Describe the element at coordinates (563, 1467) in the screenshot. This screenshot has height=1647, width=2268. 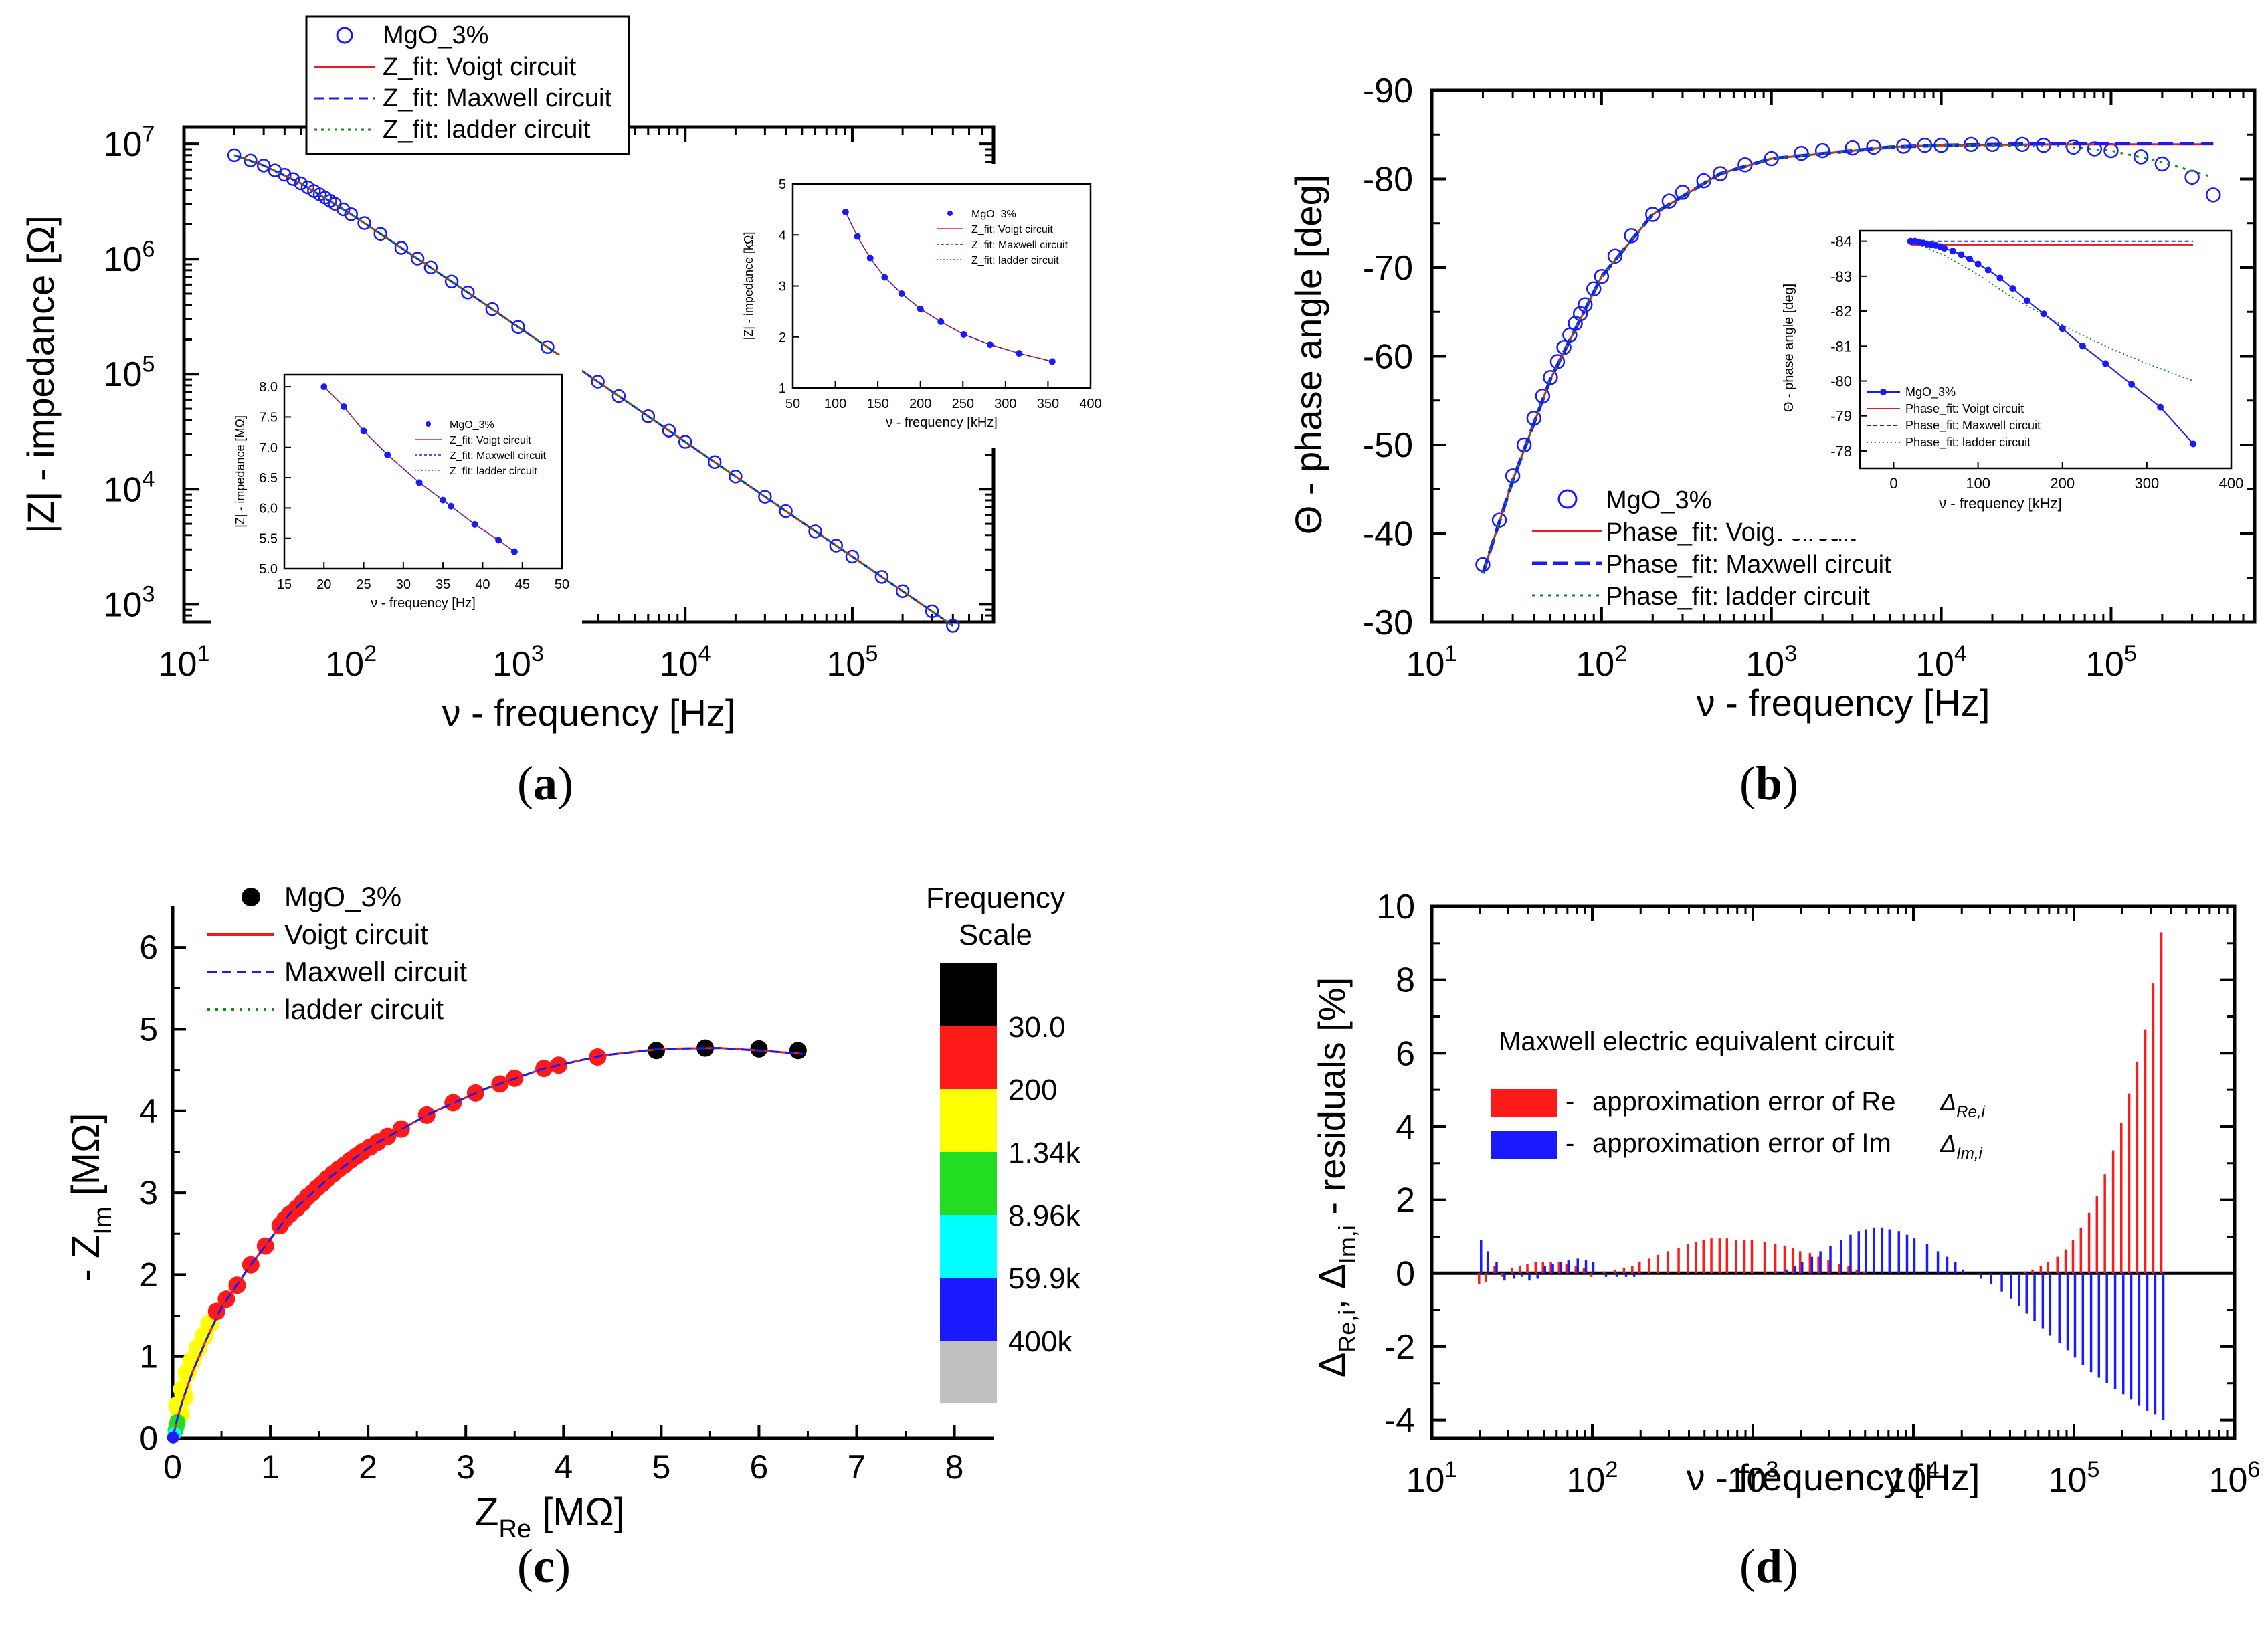
I see `chart-c-xtick-label: 4` at that location.